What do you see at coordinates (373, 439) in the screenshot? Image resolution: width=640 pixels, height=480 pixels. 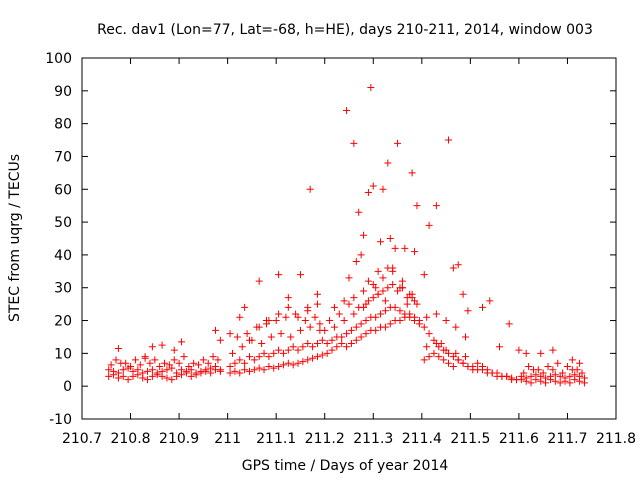 I see `x-tick-label: 211.3` at bounding box center [373, 439].